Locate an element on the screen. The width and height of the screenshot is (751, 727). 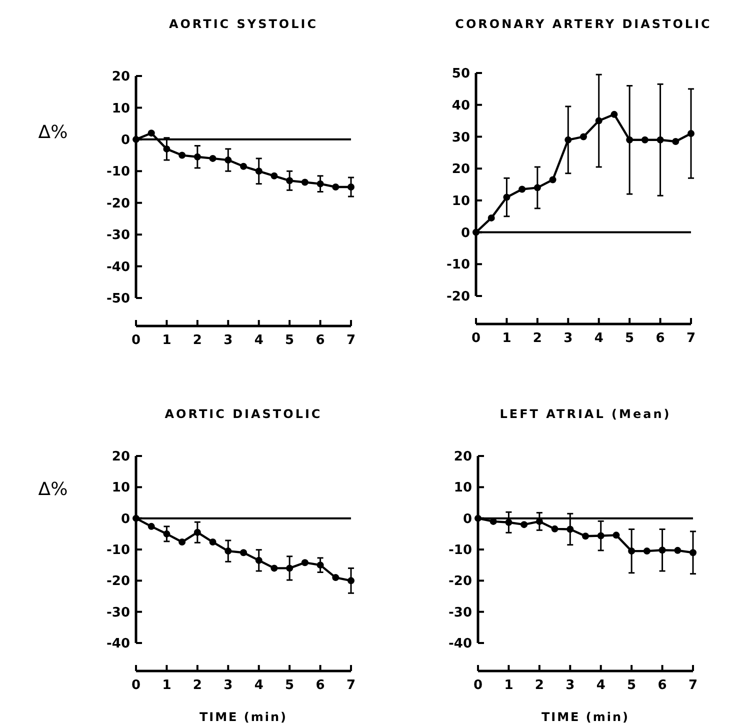
chart-title: AORTIC DIASTOLIC is located at coordinates (243, 414).